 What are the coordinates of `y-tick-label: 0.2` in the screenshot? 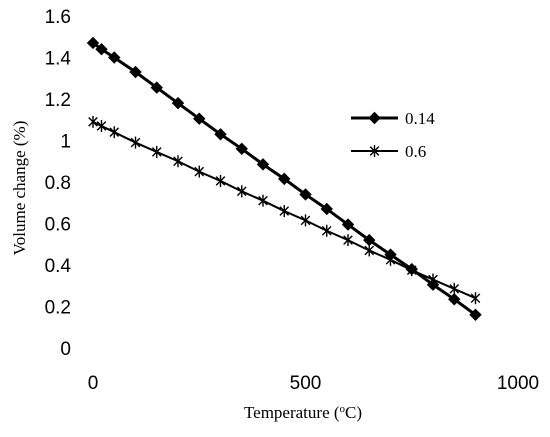 It's located at (58, 308).